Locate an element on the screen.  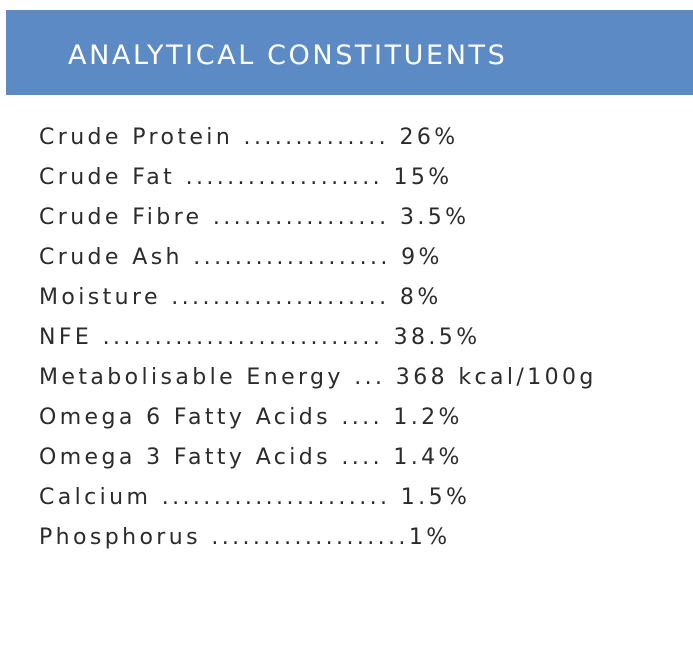
constituent-crude-fat: Crude Fat ................... 15% is located at coordinates (246, 177).